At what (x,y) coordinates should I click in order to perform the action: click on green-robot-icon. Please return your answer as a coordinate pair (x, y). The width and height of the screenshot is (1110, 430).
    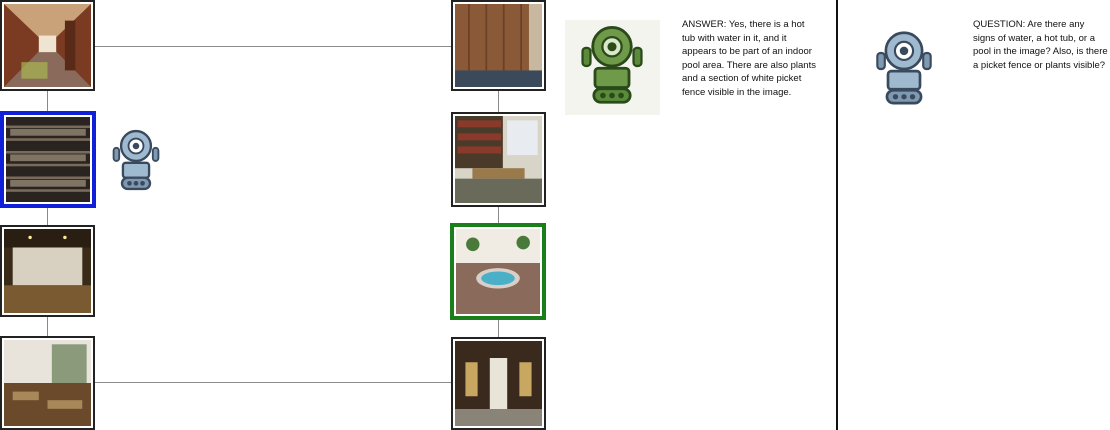
    Looking at the image, I should click on (612, 66).